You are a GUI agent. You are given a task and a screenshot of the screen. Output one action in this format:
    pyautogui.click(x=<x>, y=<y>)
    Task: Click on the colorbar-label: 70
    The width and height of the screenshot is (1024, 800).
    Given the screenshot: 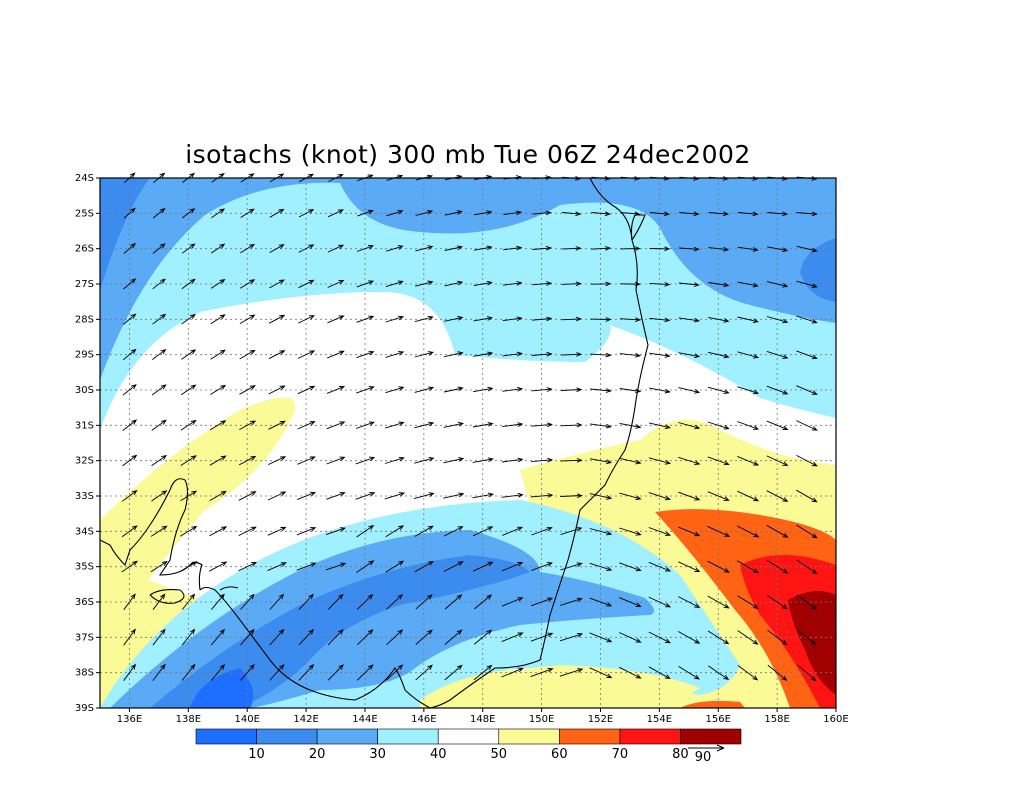 What is the action you would take?
    pyautogui.click(x=620, y=754)
    